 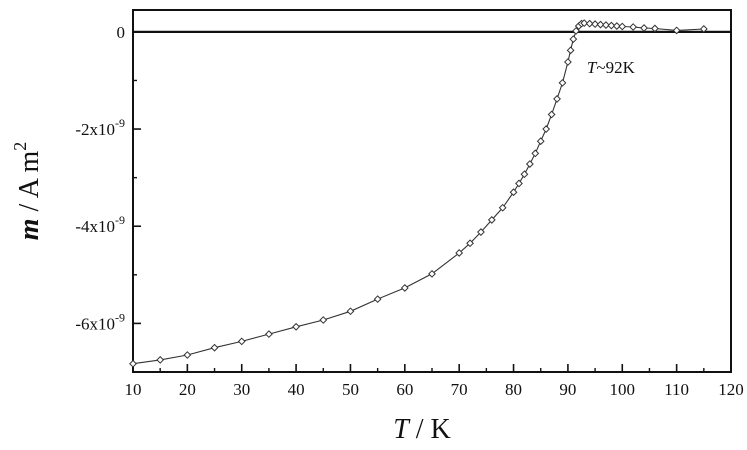 What do you see at coordinates (241, 389) in the screenshot?
I see `x-tick-label: 30` at bounding box center [241, 389].